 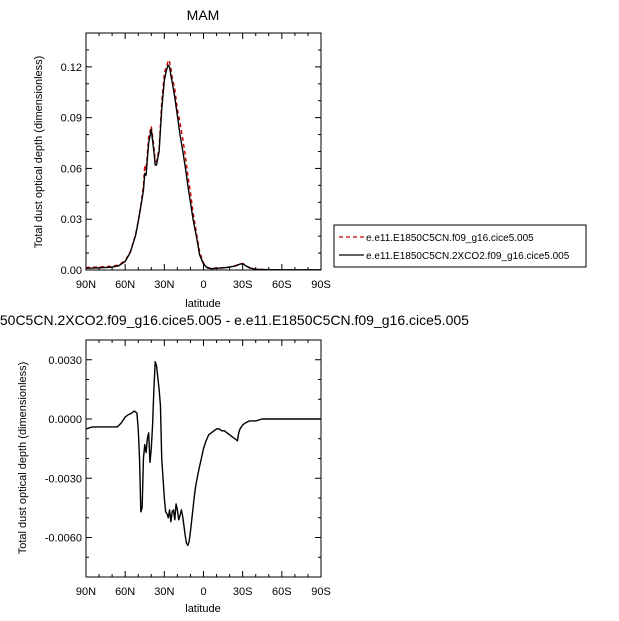 What do you see at coordinates (71, 271) in the screenshot?
I see `y-tick-label: 0.00` at bounding box center [71, 271].